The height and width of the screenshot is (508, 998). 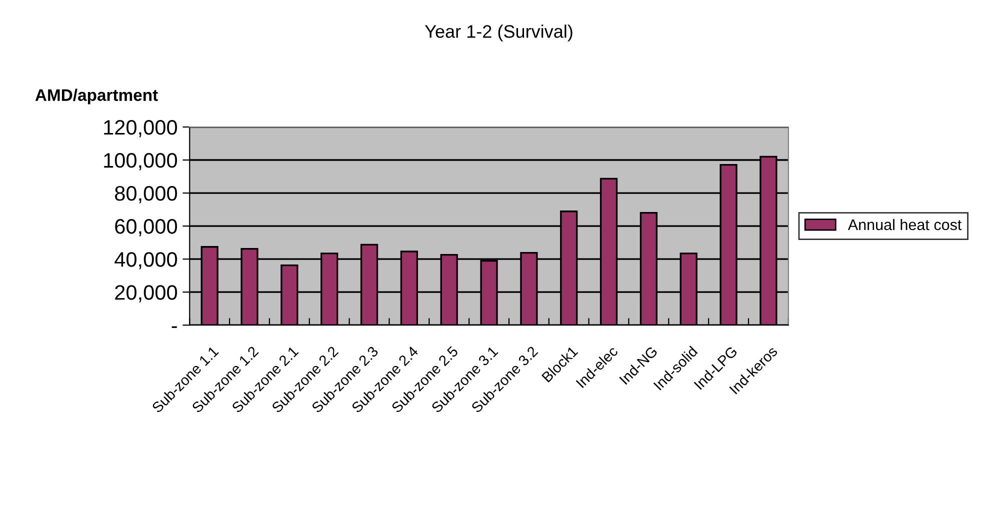 What do you see at coordinates (146, 195) in the screenshot?
I see `y-tick-label: 80,000` at bounding box center [146, 195].